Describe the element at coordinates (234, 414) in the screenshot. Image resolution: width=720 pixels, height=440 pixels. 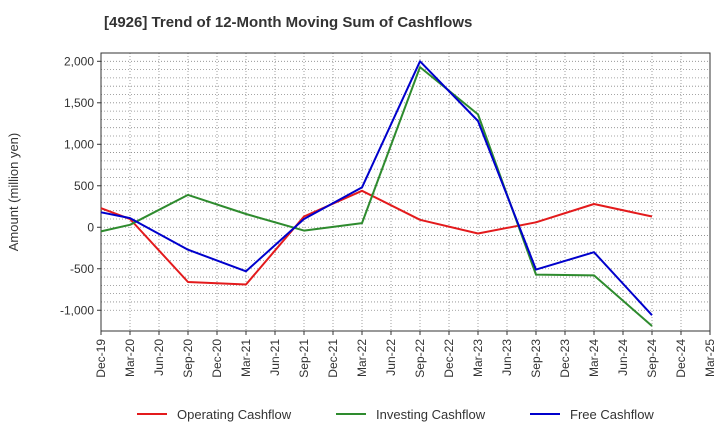
I see `legend-label-operating-cashflow: Operating Cashflow` at that location.